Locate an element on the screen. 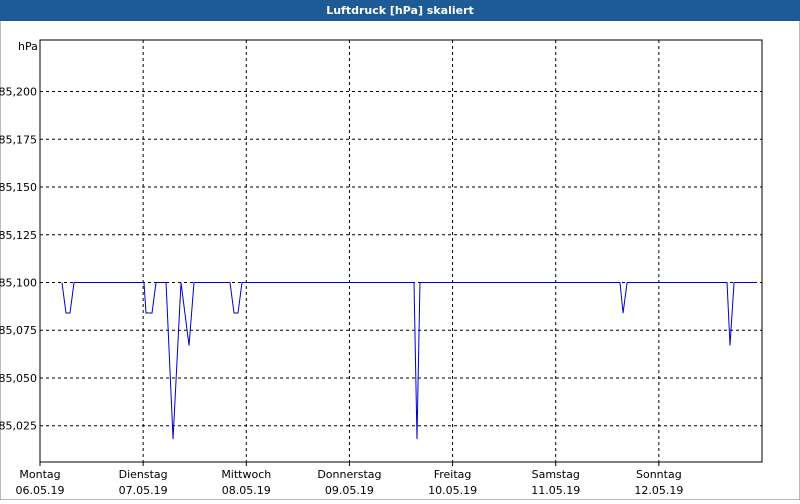 Image resolution: width=800 pixels, height=504 pixels. title-bar is located at coordinates (400, 10).